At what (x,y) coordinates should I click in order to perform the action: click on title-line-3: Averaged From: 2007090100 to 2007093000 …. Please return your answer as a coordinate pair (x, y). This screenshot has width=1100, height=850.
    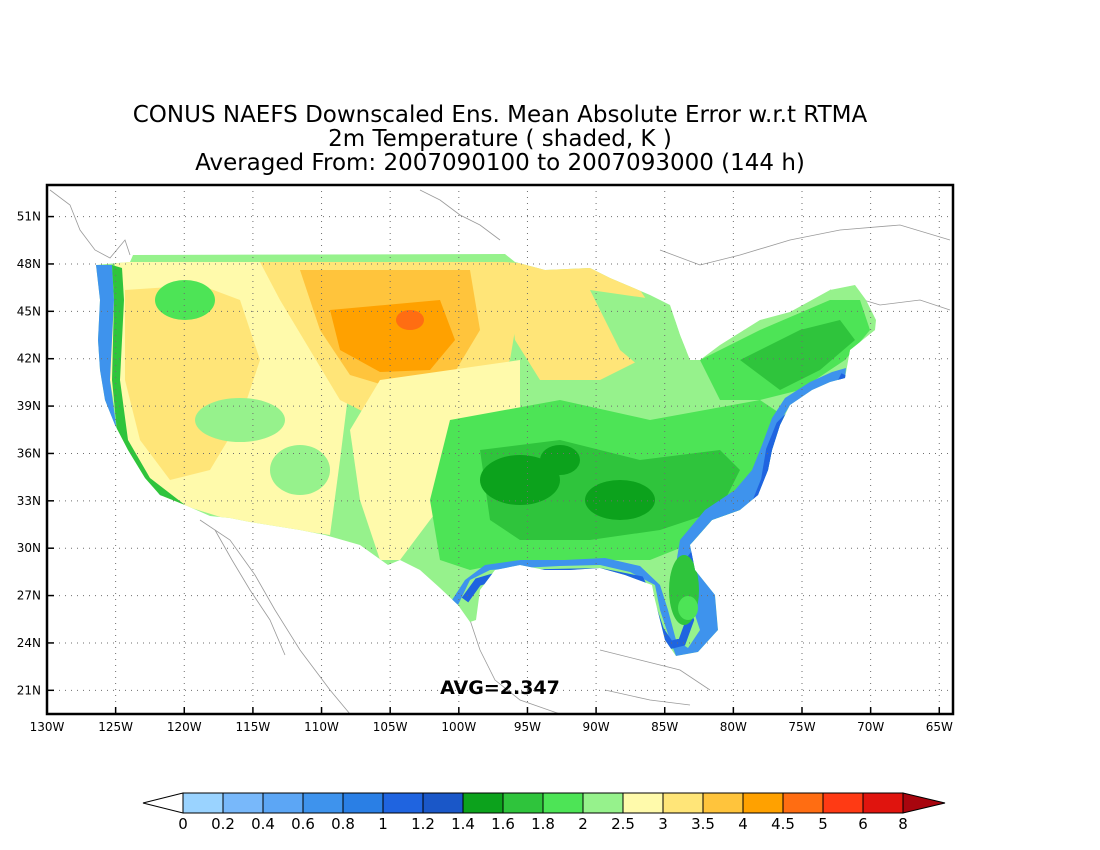
    Looking at the image, I should click on (500, 163).